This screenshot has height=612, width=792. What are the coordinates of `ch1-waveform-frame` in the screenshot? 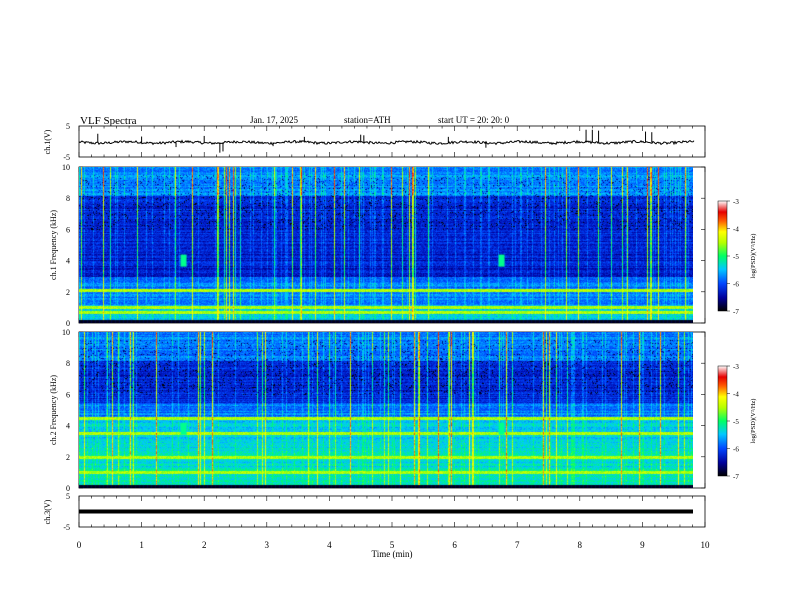 It's located at (392, 141).